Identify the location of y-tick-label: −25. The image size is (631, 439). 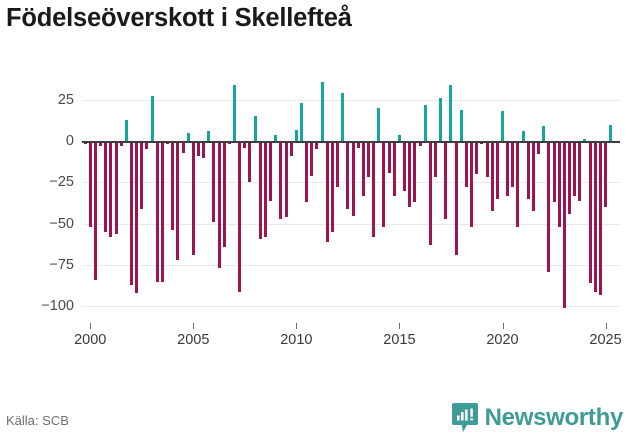
(61, 182).